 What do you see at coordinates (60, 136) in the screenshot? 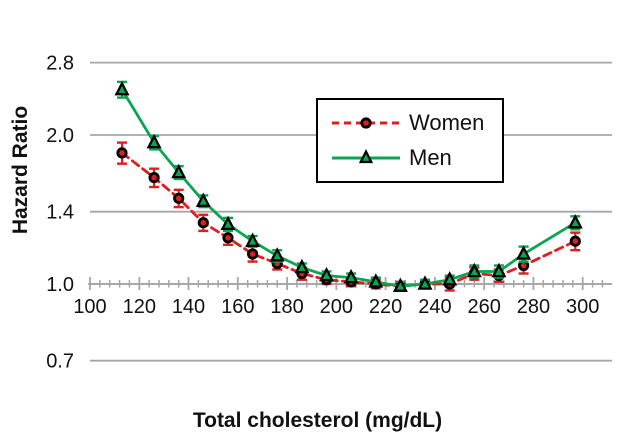
I see `y-tick-label: 2.0` at bounding box center [60, 136].